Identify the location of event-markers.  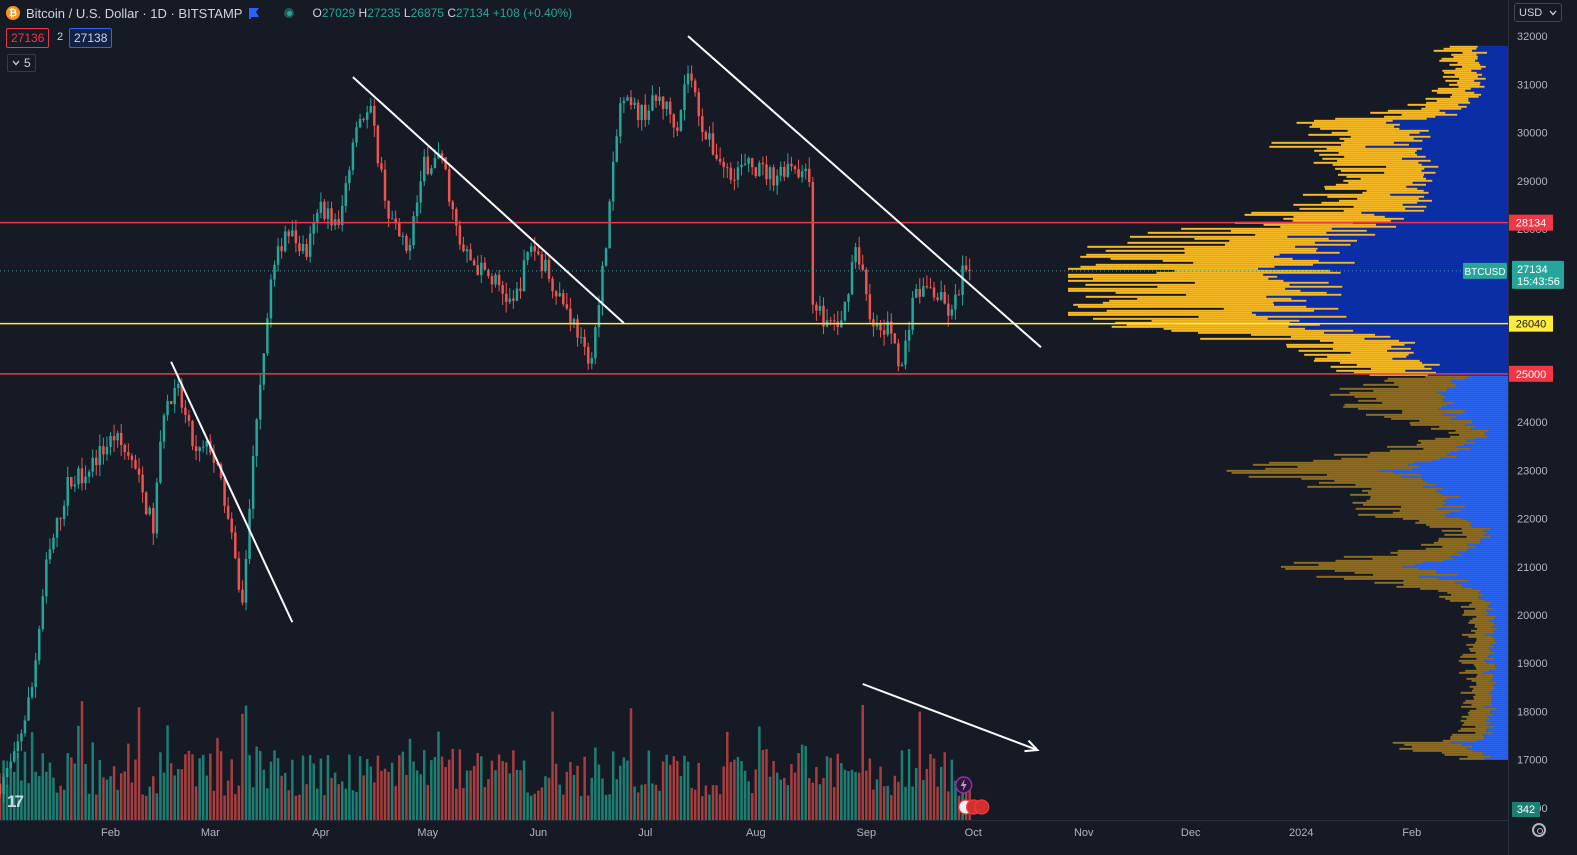
(972, 795).